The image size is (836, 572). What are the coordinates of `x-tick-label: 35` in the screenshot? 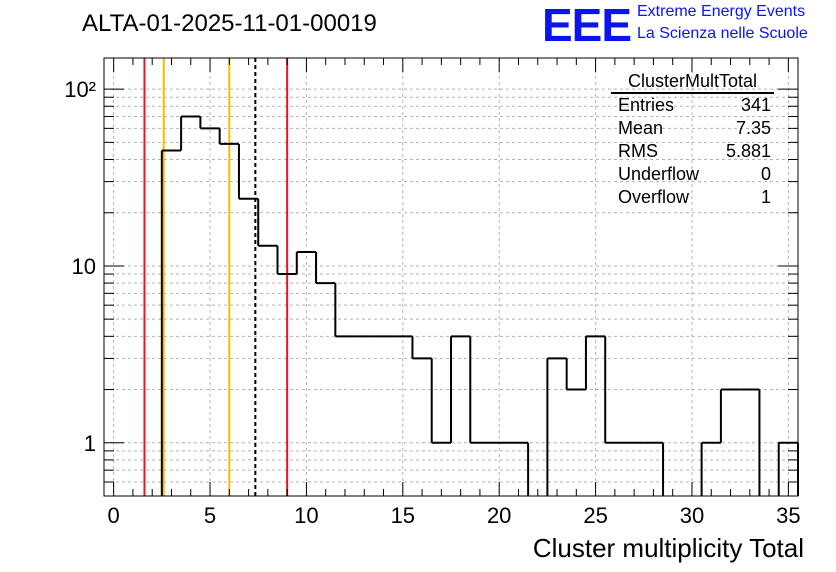 It's located at (788, 515).